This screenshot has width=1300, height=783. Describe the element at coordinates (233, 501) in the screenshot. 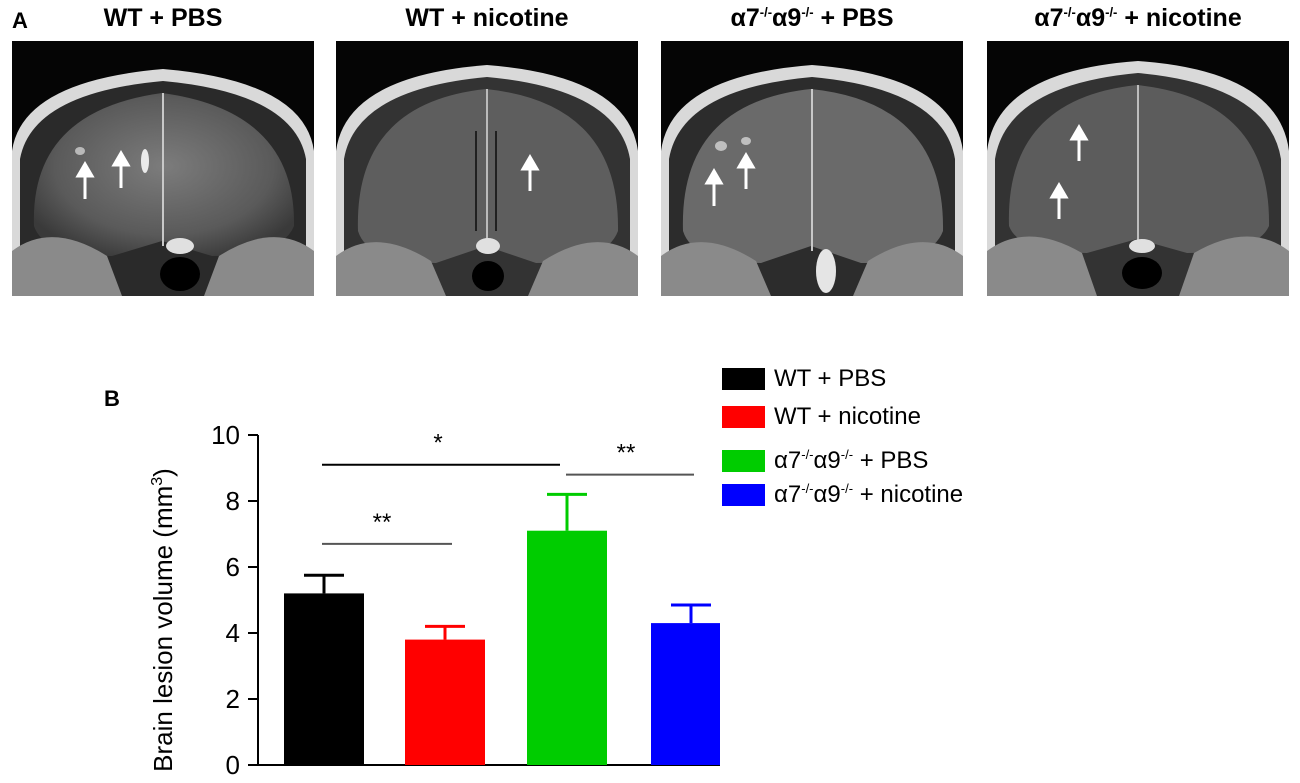

I see `y-tick-label: 8` at that location.